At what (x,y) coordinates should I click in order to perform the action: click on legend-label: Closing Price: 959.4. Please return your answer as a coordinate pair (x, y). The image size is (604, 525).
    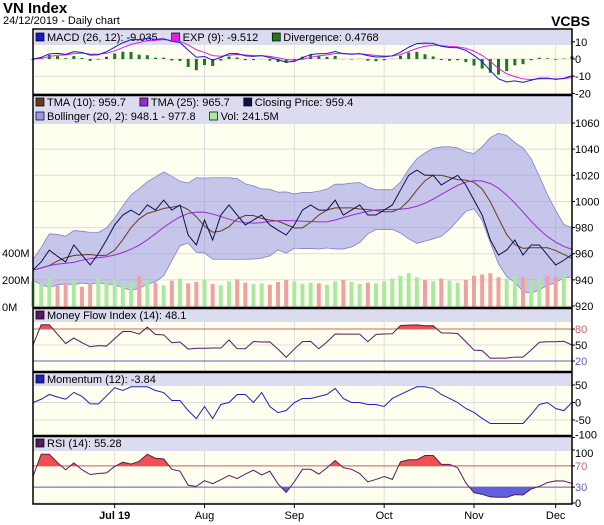
    Looking at the image, I should click on (304, 103).